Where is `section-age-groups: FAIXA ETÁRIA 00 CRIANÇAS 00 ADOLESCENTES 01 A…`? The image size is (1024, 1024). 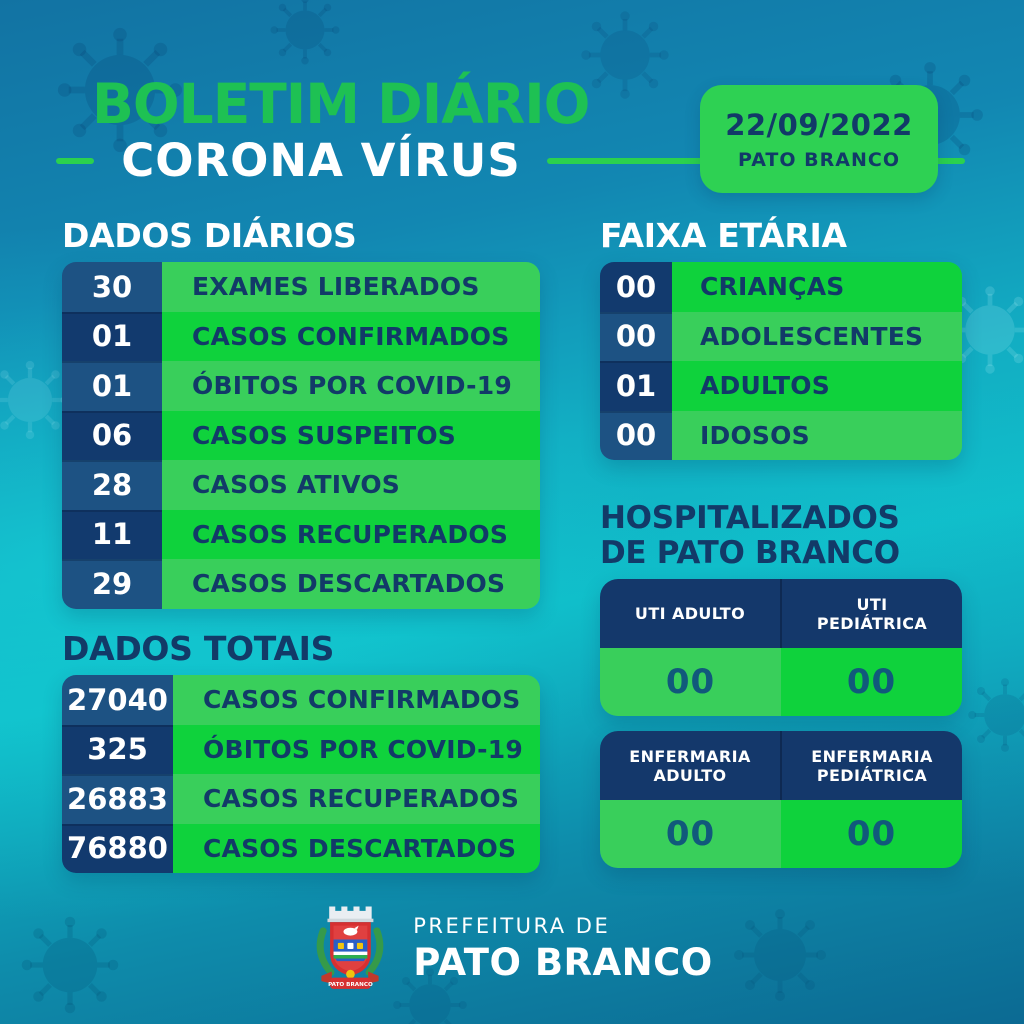 section-age-groups: FAIXA ETÁRIA 00 CRIANÇAS 00 ADOLESCENTES 01 A… is located at coordinates (781, 338).